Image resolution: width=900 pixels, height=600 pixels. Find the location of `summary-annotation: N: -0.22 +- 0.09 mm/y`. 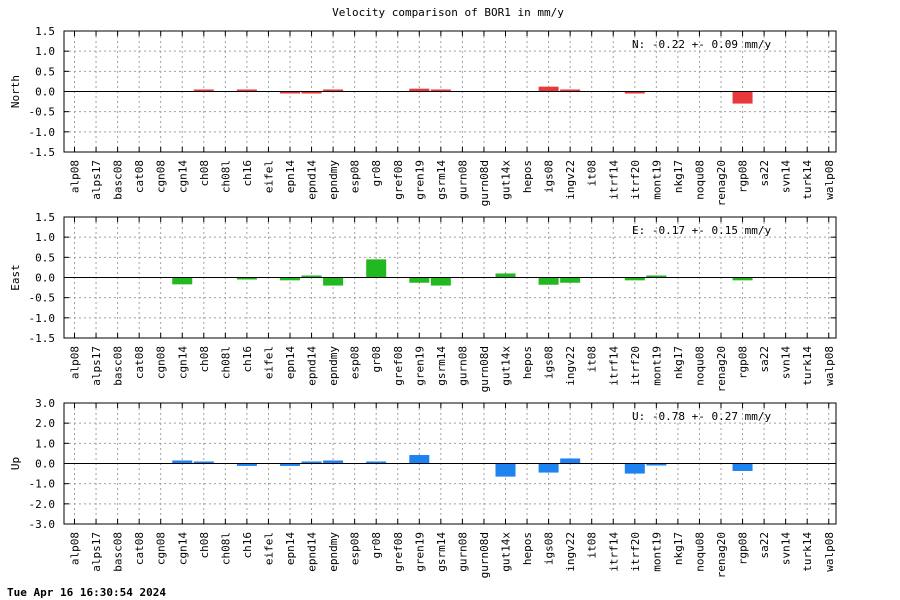

summary-annotation: N: -0.22 +- 0.09 mm/y is located at coordinates (701, 44).